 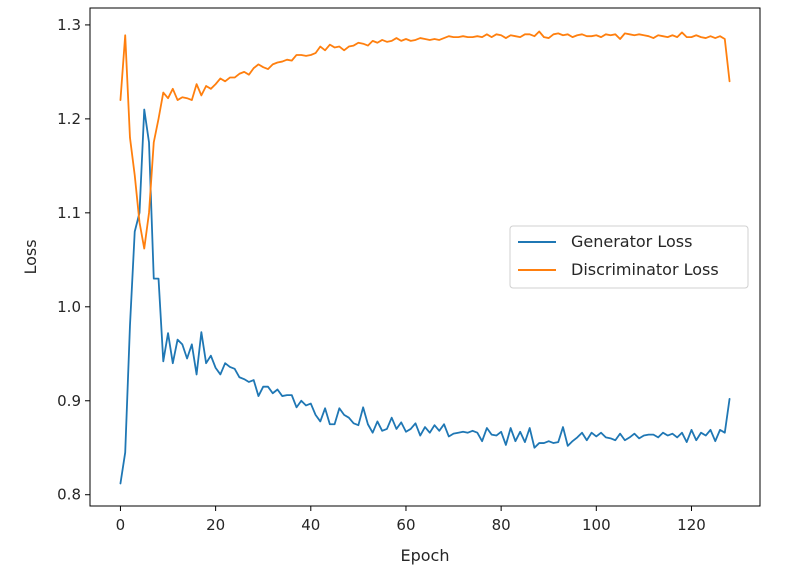 What do you see at coordinates (215, 525) in the screenshot?
I see `x-tick-label: 20` at bounding box center [215, 525].